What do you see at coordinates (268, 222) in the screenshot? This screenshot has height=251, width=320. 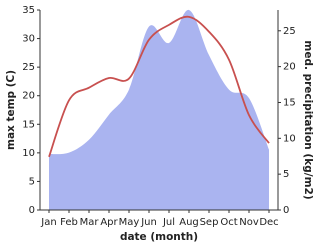 I see `x-tick-label: Dec` at bounding box center [268, 222].